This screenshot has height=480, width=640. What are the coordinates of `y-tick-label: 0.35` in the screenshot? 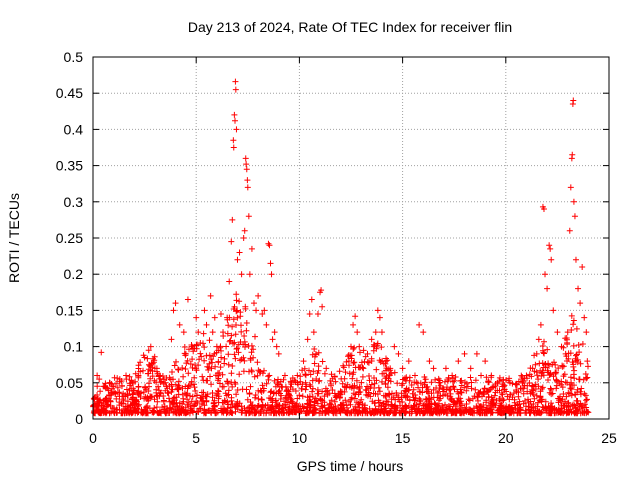 It's located at (69, 166).